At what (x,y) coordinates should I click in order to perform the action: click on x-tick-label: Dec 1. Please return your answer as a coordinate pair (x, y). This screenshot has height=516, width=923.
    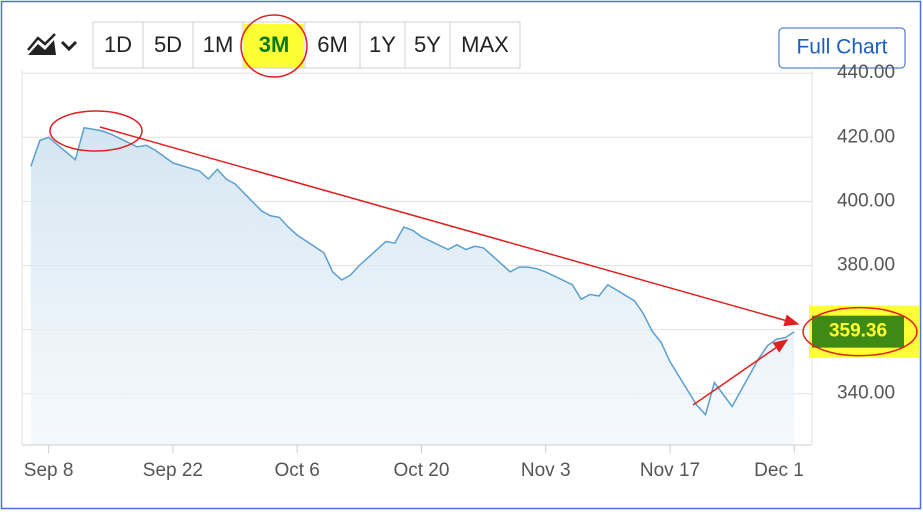
    Looking at the image, I should click on (779, 470).